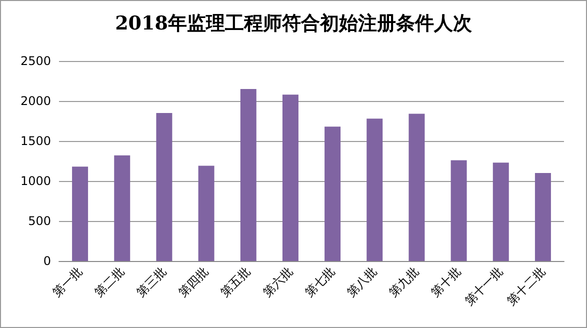 The width and height of the screenshot is (587, 328). I want to click on x-tick-label: 第七批, so click(320, 282).